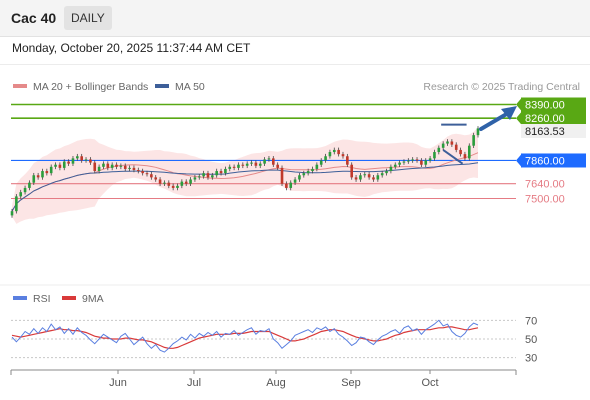 Image resolution: width=590 pixels, height=400 pixels. What do you see at coordinates (295, 64) in the screenshot?
I see `divider` at bounding box center [295, 64].